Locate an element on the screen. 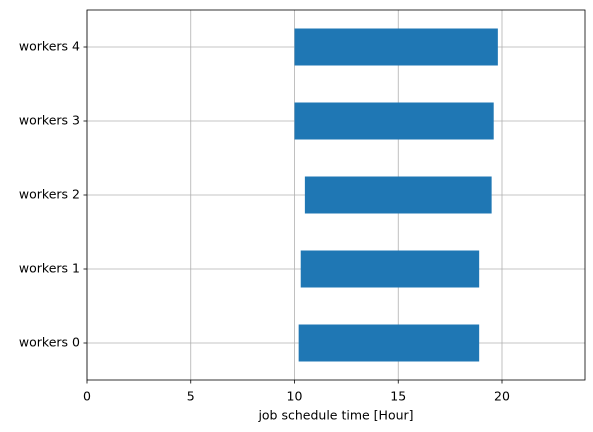 This screenshot has width=593, height=432. x-axis-label: job schedule time [Hour] is located at coordinates (335, 415).